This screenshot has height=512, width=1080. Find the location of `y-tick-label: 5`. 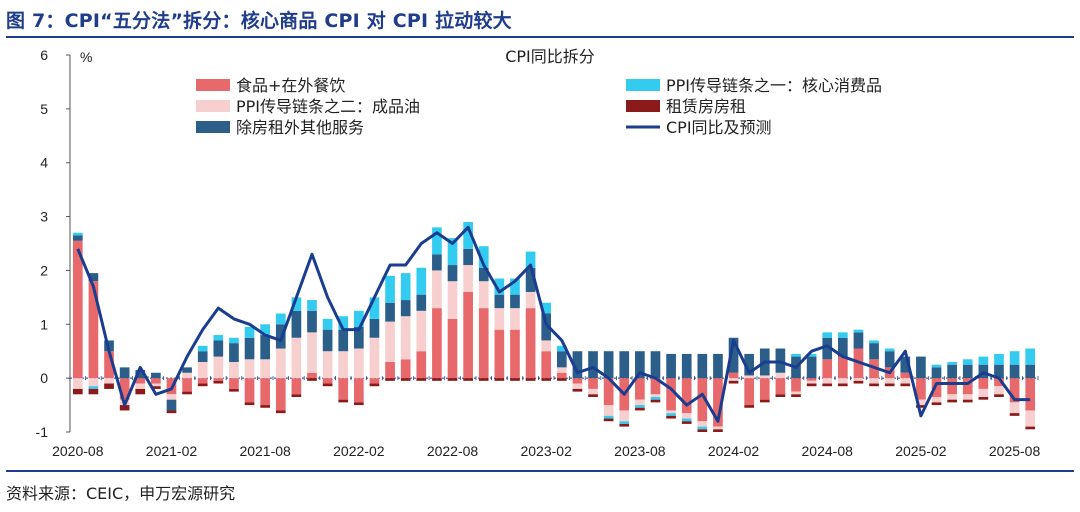

y-tick-label: 5 is located at coordinates (44, 109).